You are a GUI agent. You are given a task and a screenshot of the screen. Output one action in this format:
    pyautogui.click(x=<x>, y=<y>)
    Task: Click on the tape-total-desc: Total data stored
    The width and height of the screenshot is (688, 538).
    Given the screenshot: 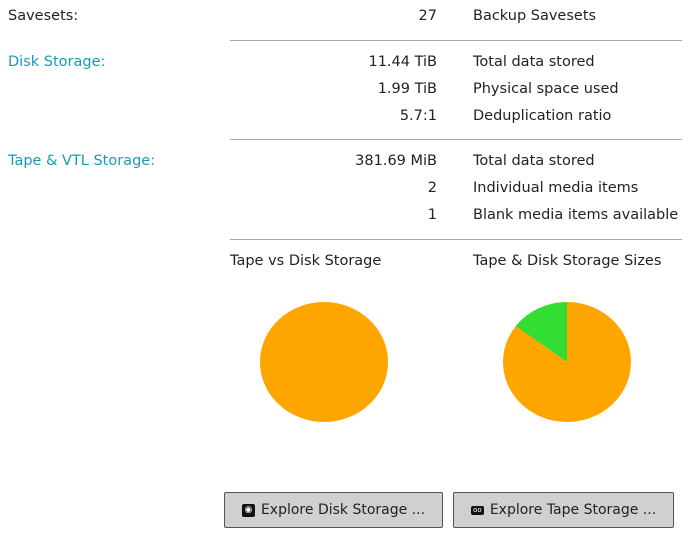 What is the action you would take?
    pyautogui.click(x=534, y=161)
    